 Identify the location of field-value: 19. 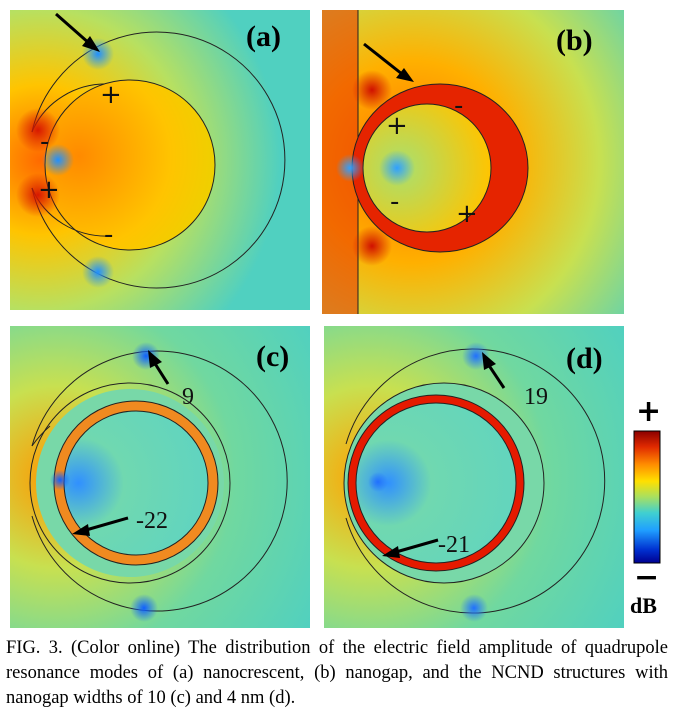
(536, 397).